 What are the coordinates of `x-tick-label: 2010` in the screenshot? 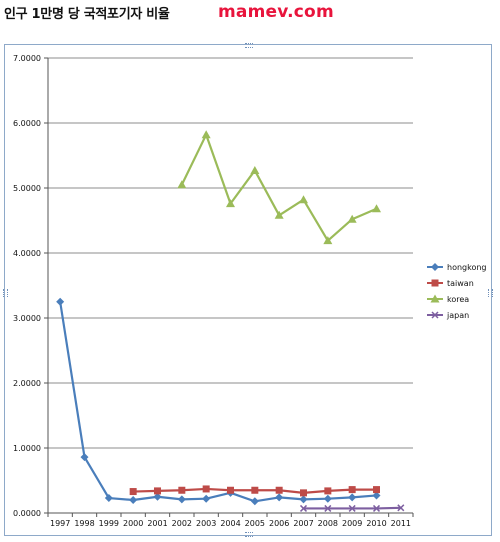 It's located at (376, 523).